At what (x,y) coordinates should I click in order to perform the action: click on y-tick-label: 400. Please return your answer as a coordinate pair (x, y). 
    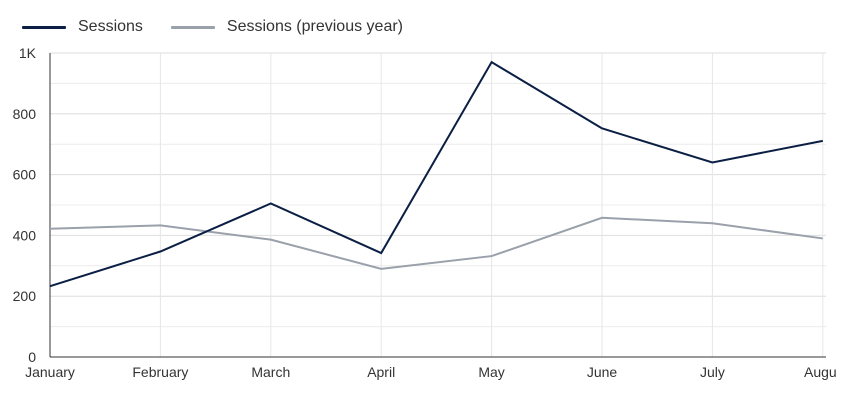
    Looking at the image, I should click on (25, 235).